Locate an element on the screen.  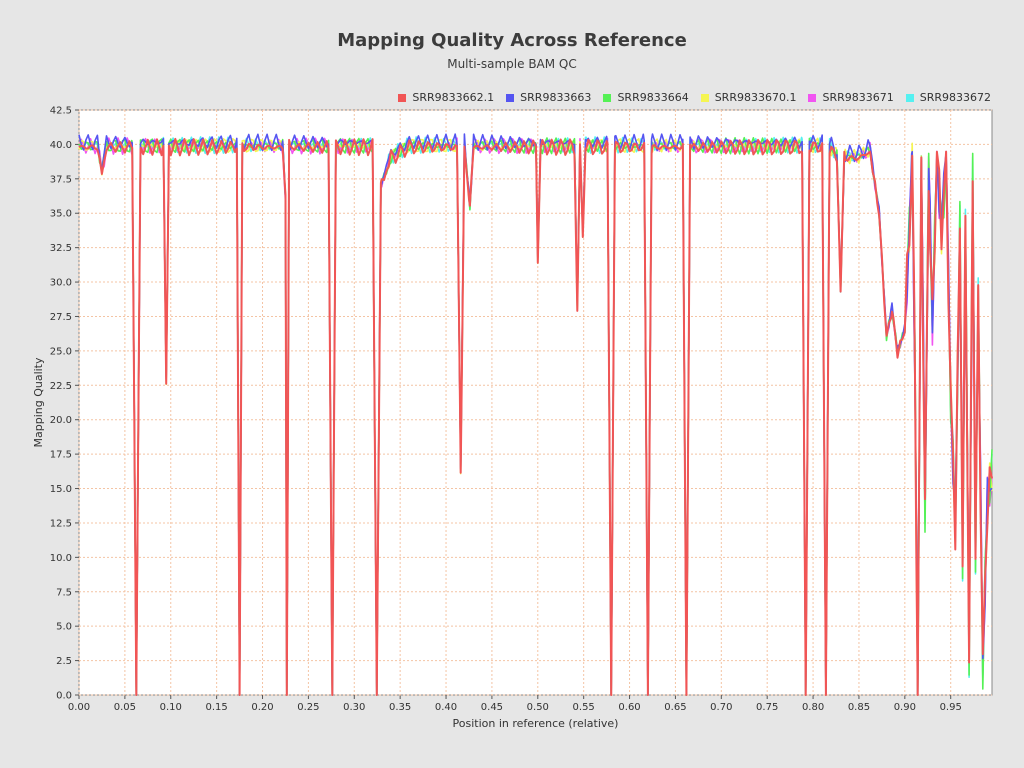
y-tick-label: 42.5 is located at coordinates (61, 111).